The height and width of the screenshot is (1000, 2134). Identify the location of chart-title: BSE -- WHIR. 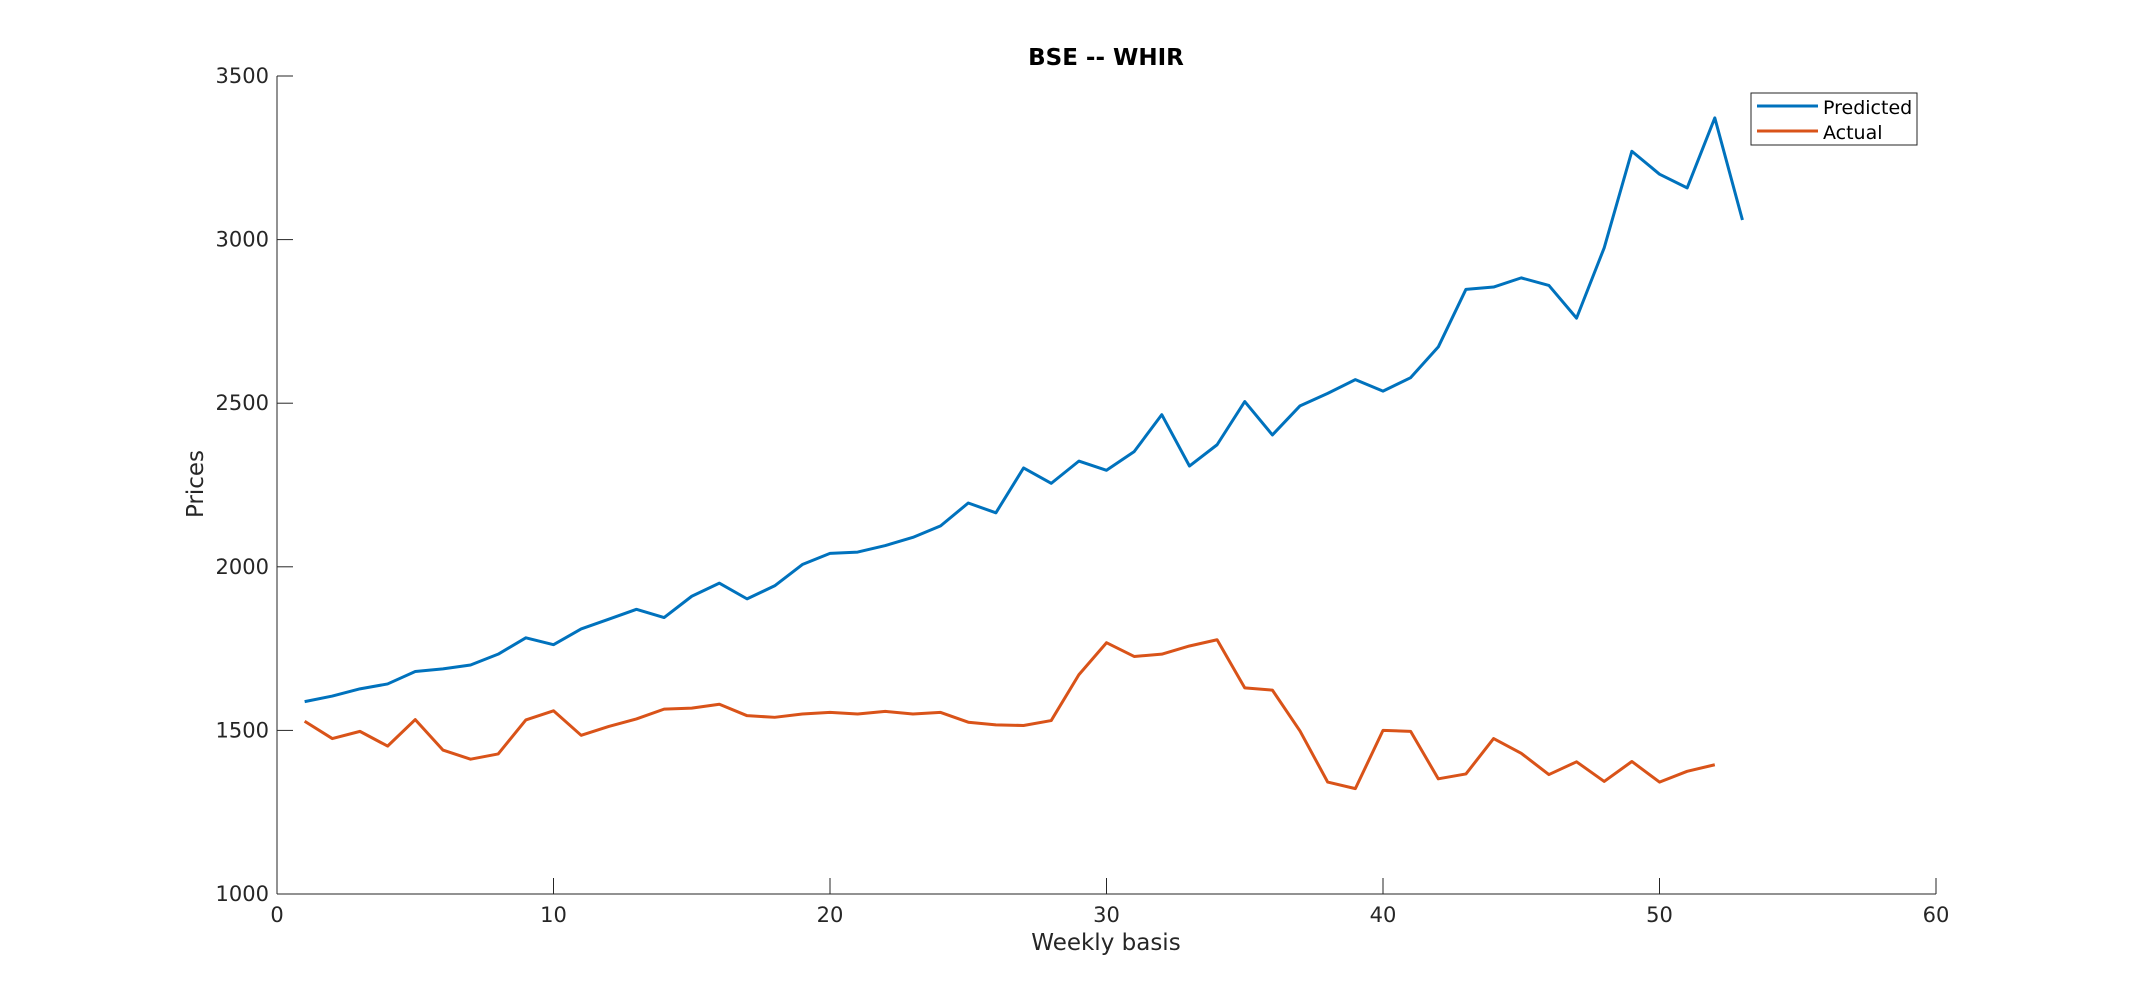
(1106, 58).